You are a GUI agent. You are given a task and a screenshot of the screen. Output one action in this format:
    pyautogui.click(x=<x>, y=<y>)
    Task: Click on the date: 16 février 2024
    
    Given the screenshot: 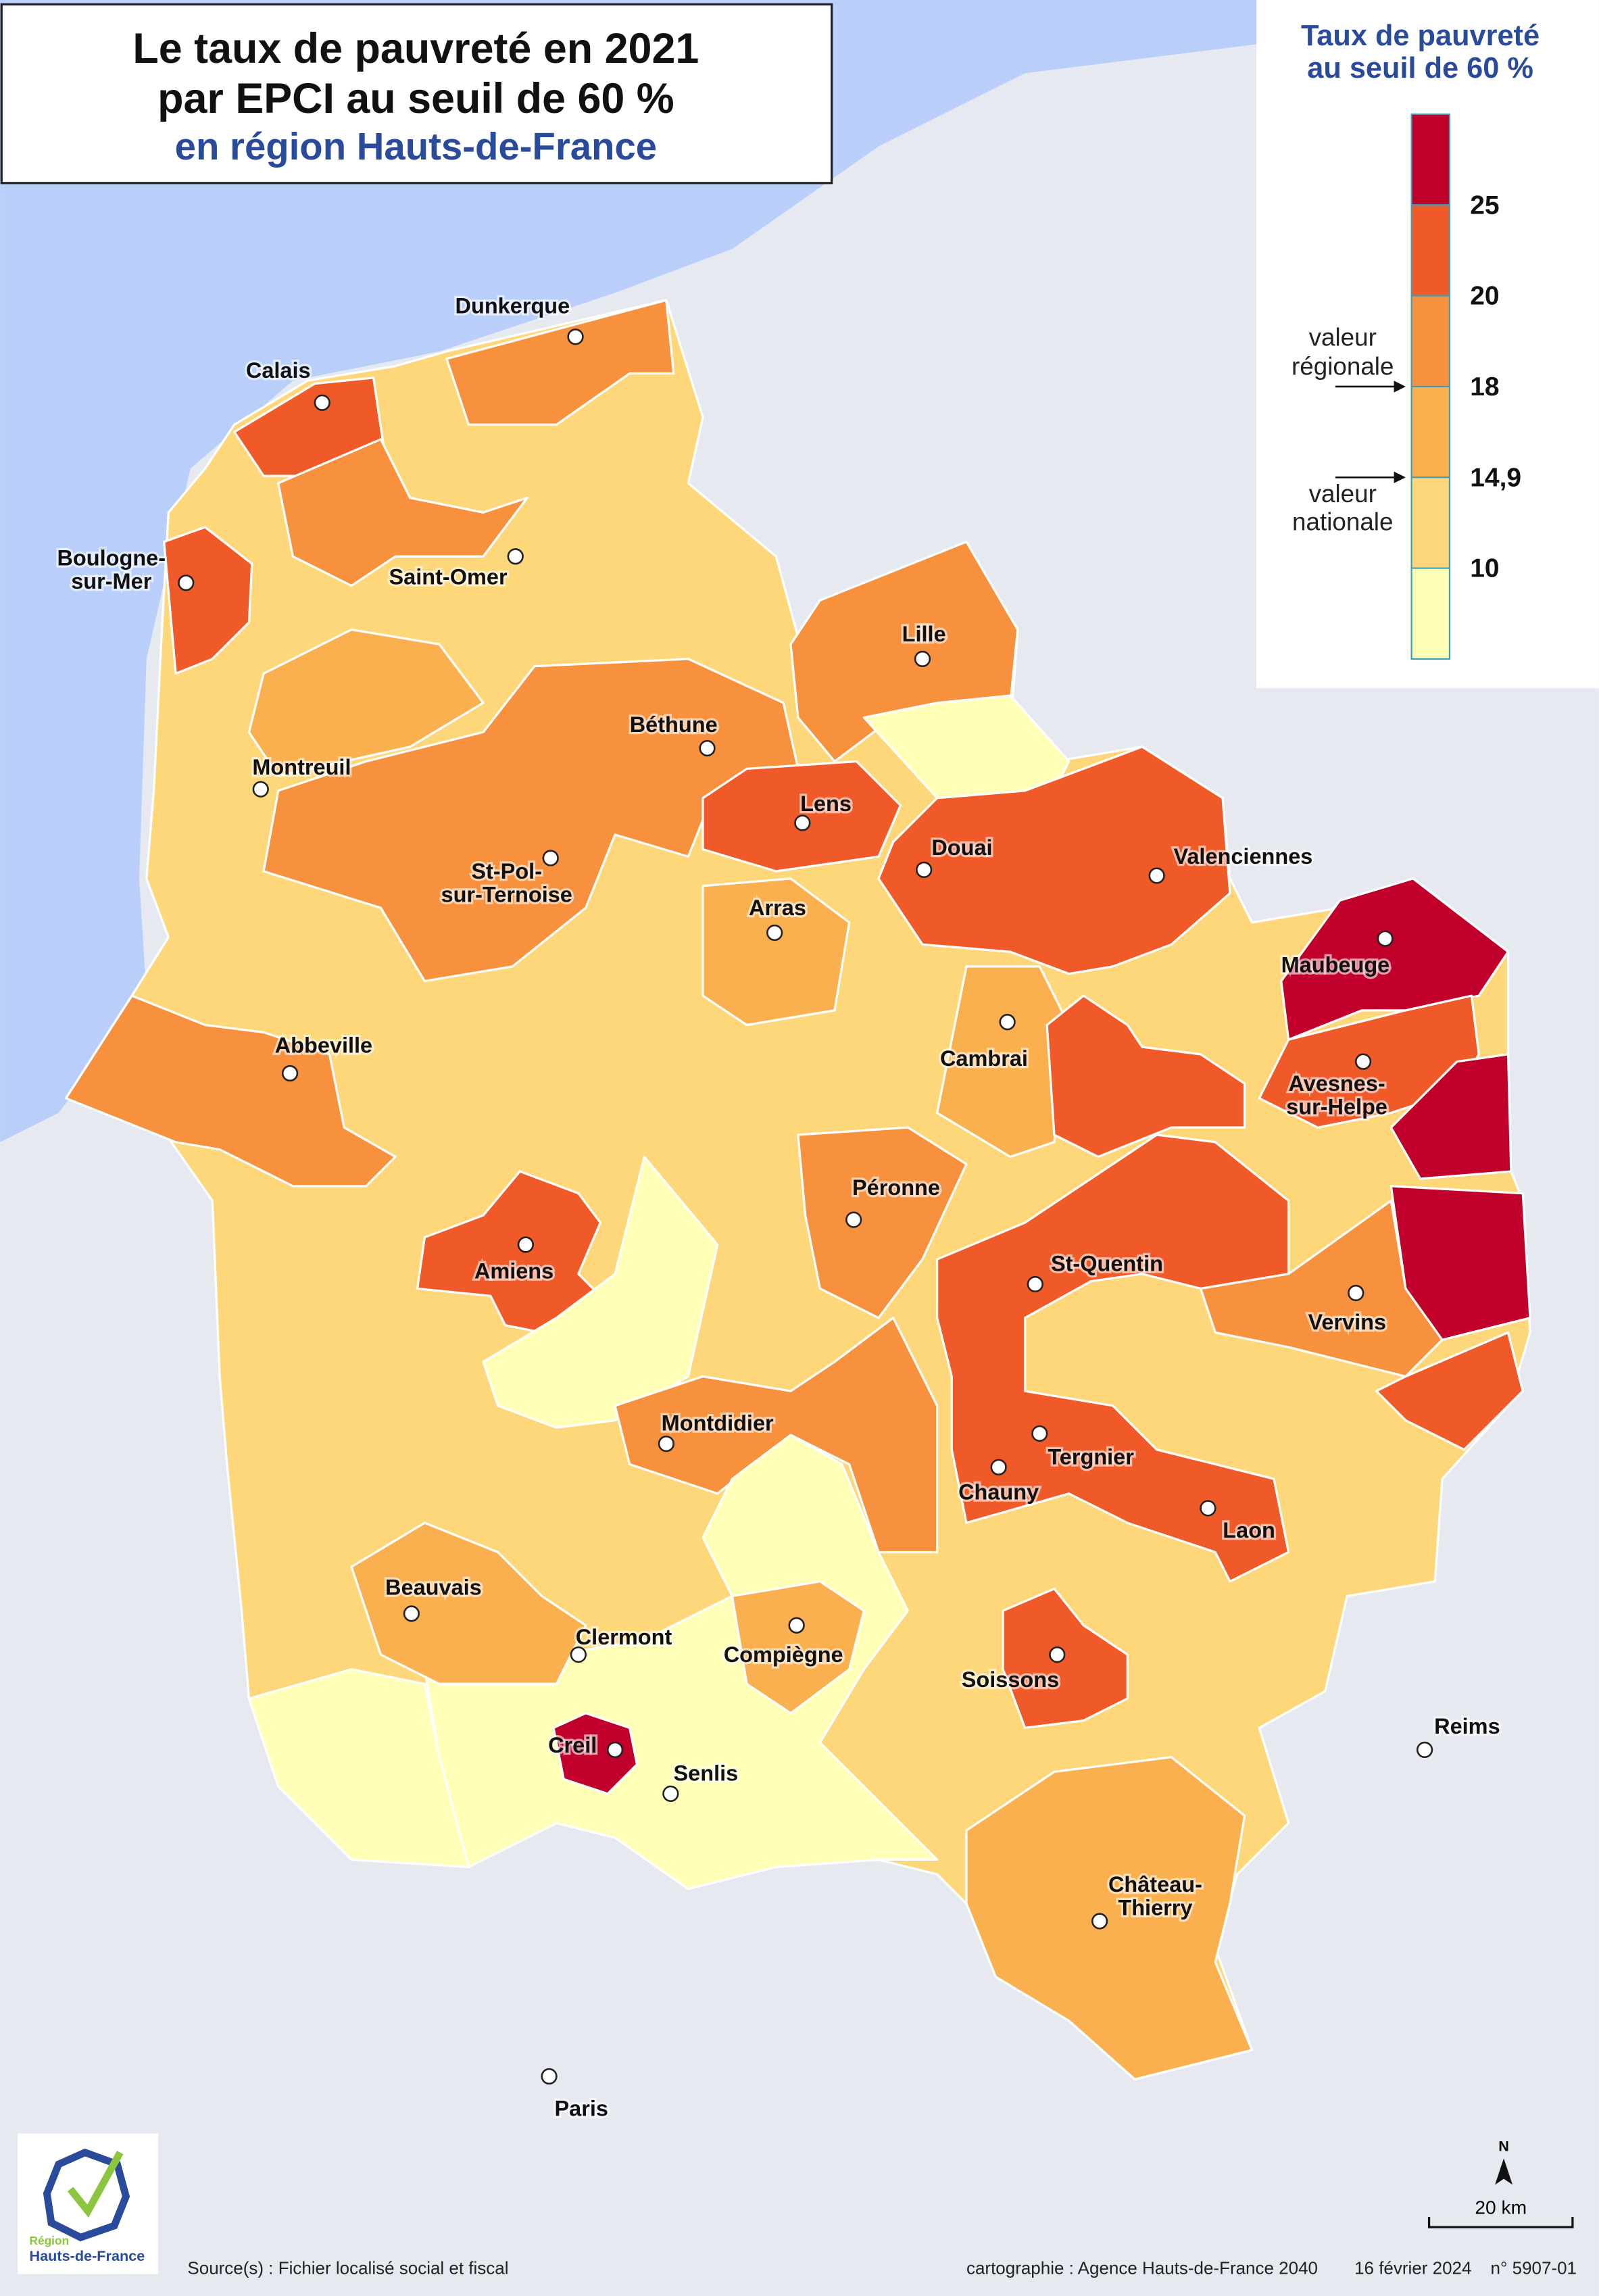 What is the action you would take?
    pyautogui.click(x=1412, y=2268)
    